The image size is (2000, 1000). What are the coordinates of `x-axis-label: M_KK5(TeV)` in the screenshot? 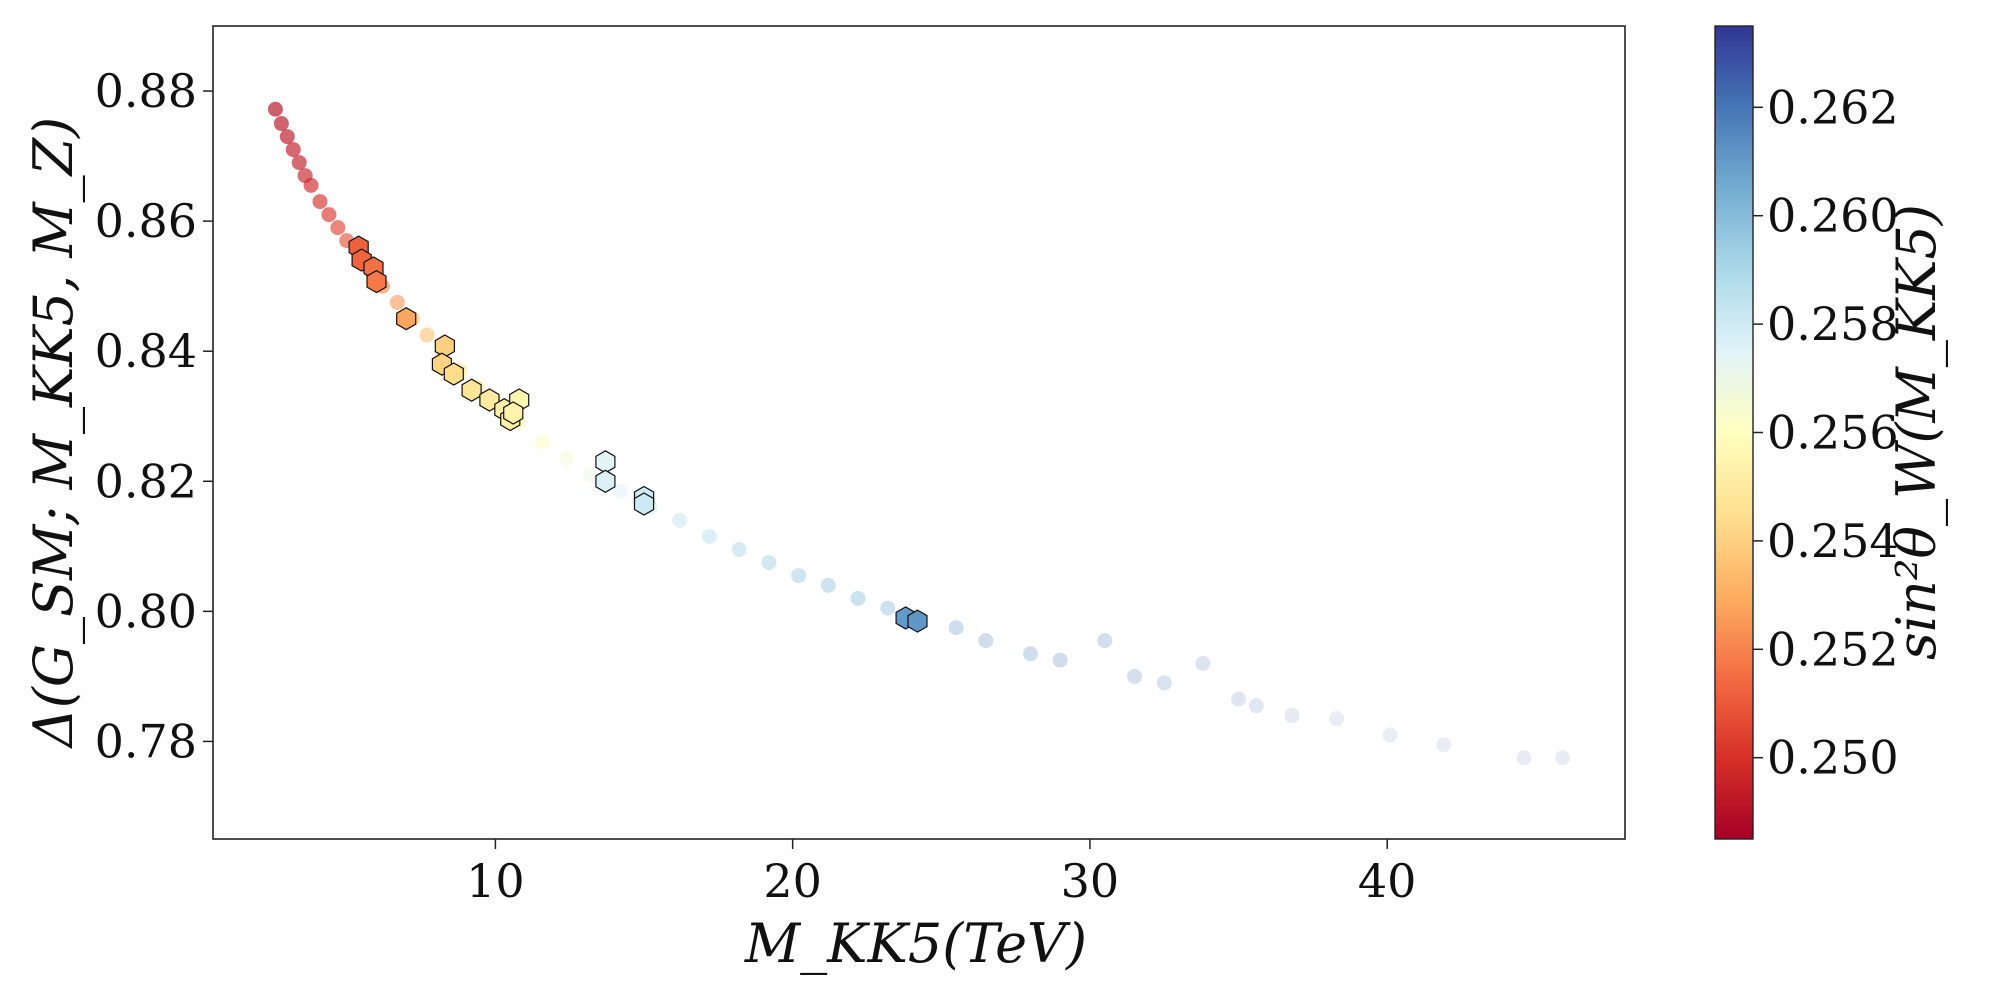 It's located at (915, 943).